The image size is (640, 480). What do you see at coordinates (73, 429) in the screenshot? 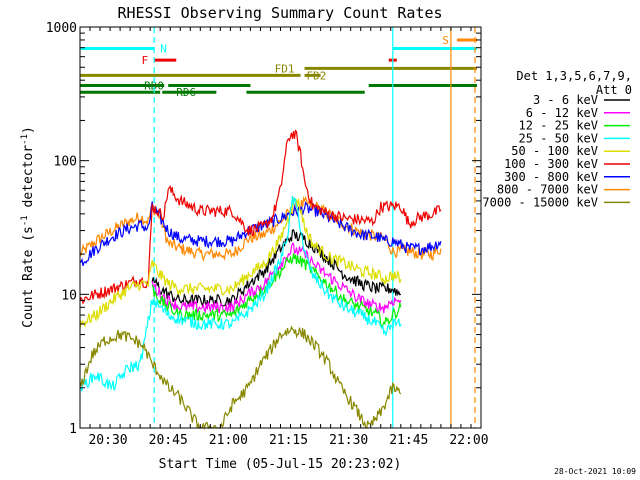
I see `y-tick-label: 1` at bounding box center [73, 429].